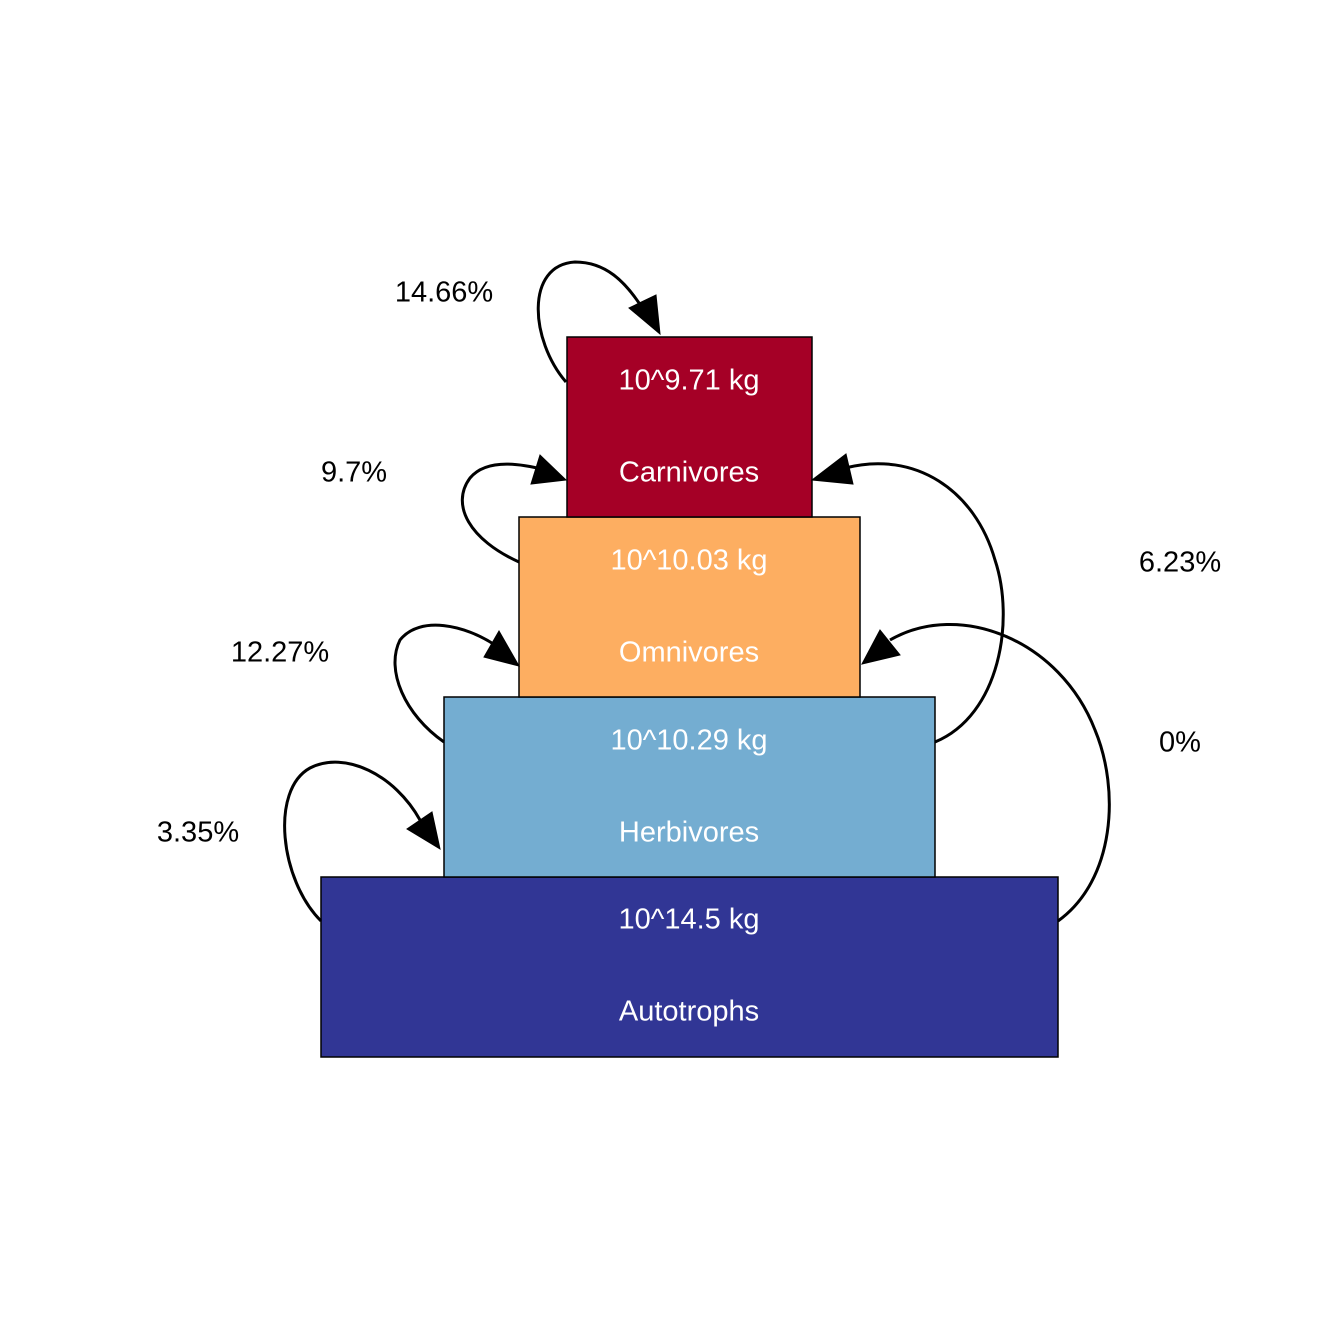 The width and height of the screenshot is (1344, 1344). I want to click on level-carnivores: 10^9.71 kg Carnivores, so click(689, 427).